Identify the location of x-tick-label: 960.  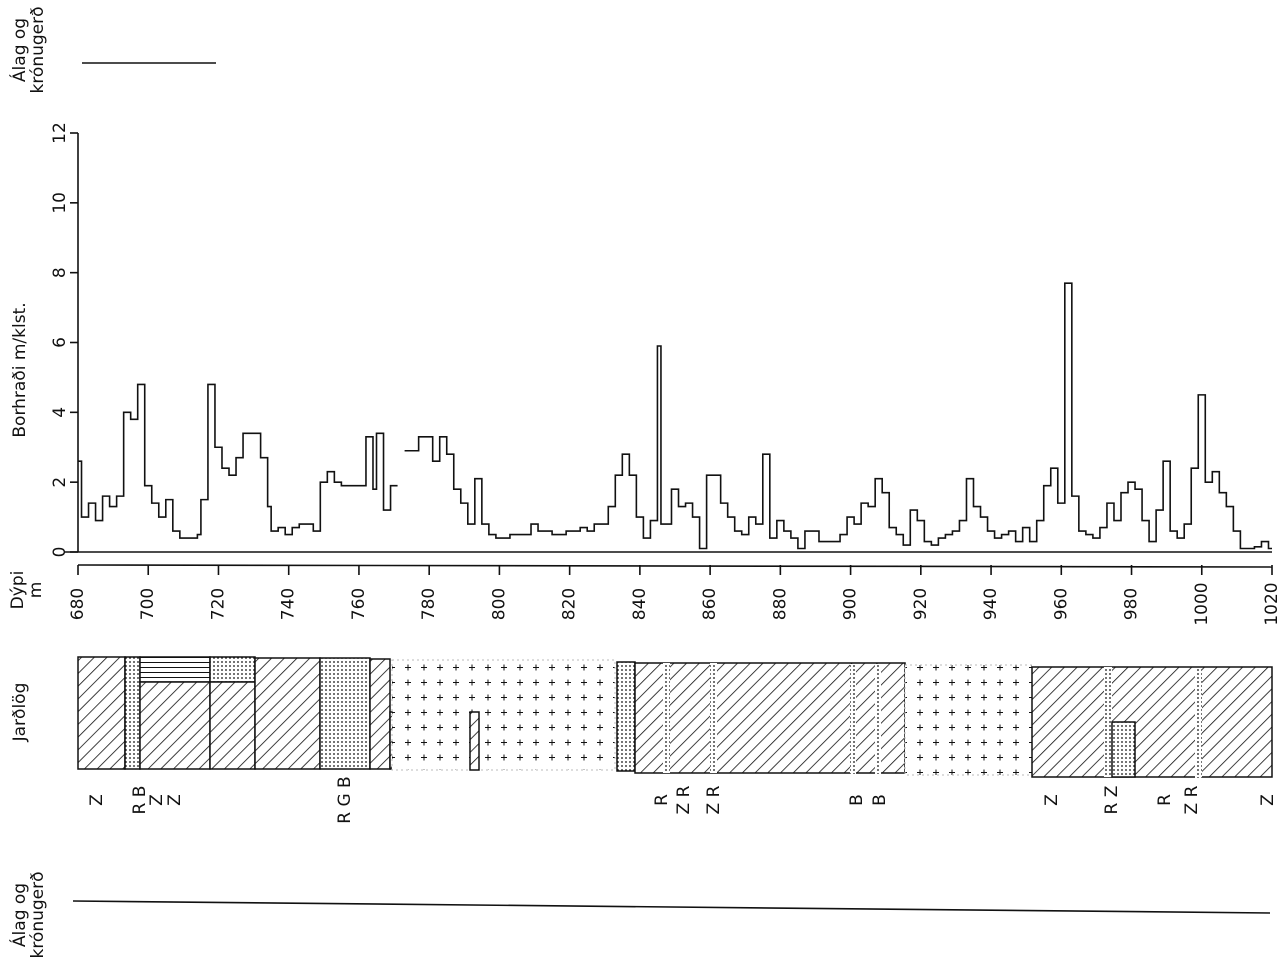
(1061, 604).